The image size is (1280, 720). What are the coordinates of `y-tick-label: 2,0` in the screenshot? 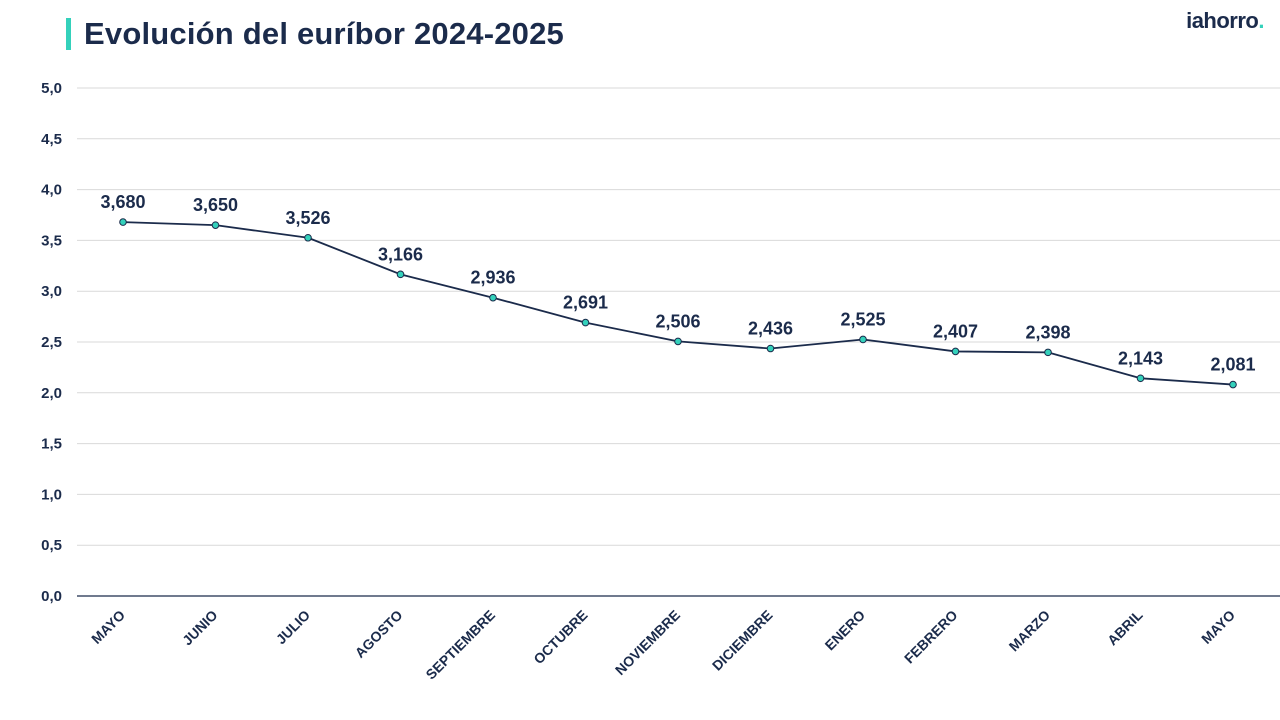 It's located at (51, 393).